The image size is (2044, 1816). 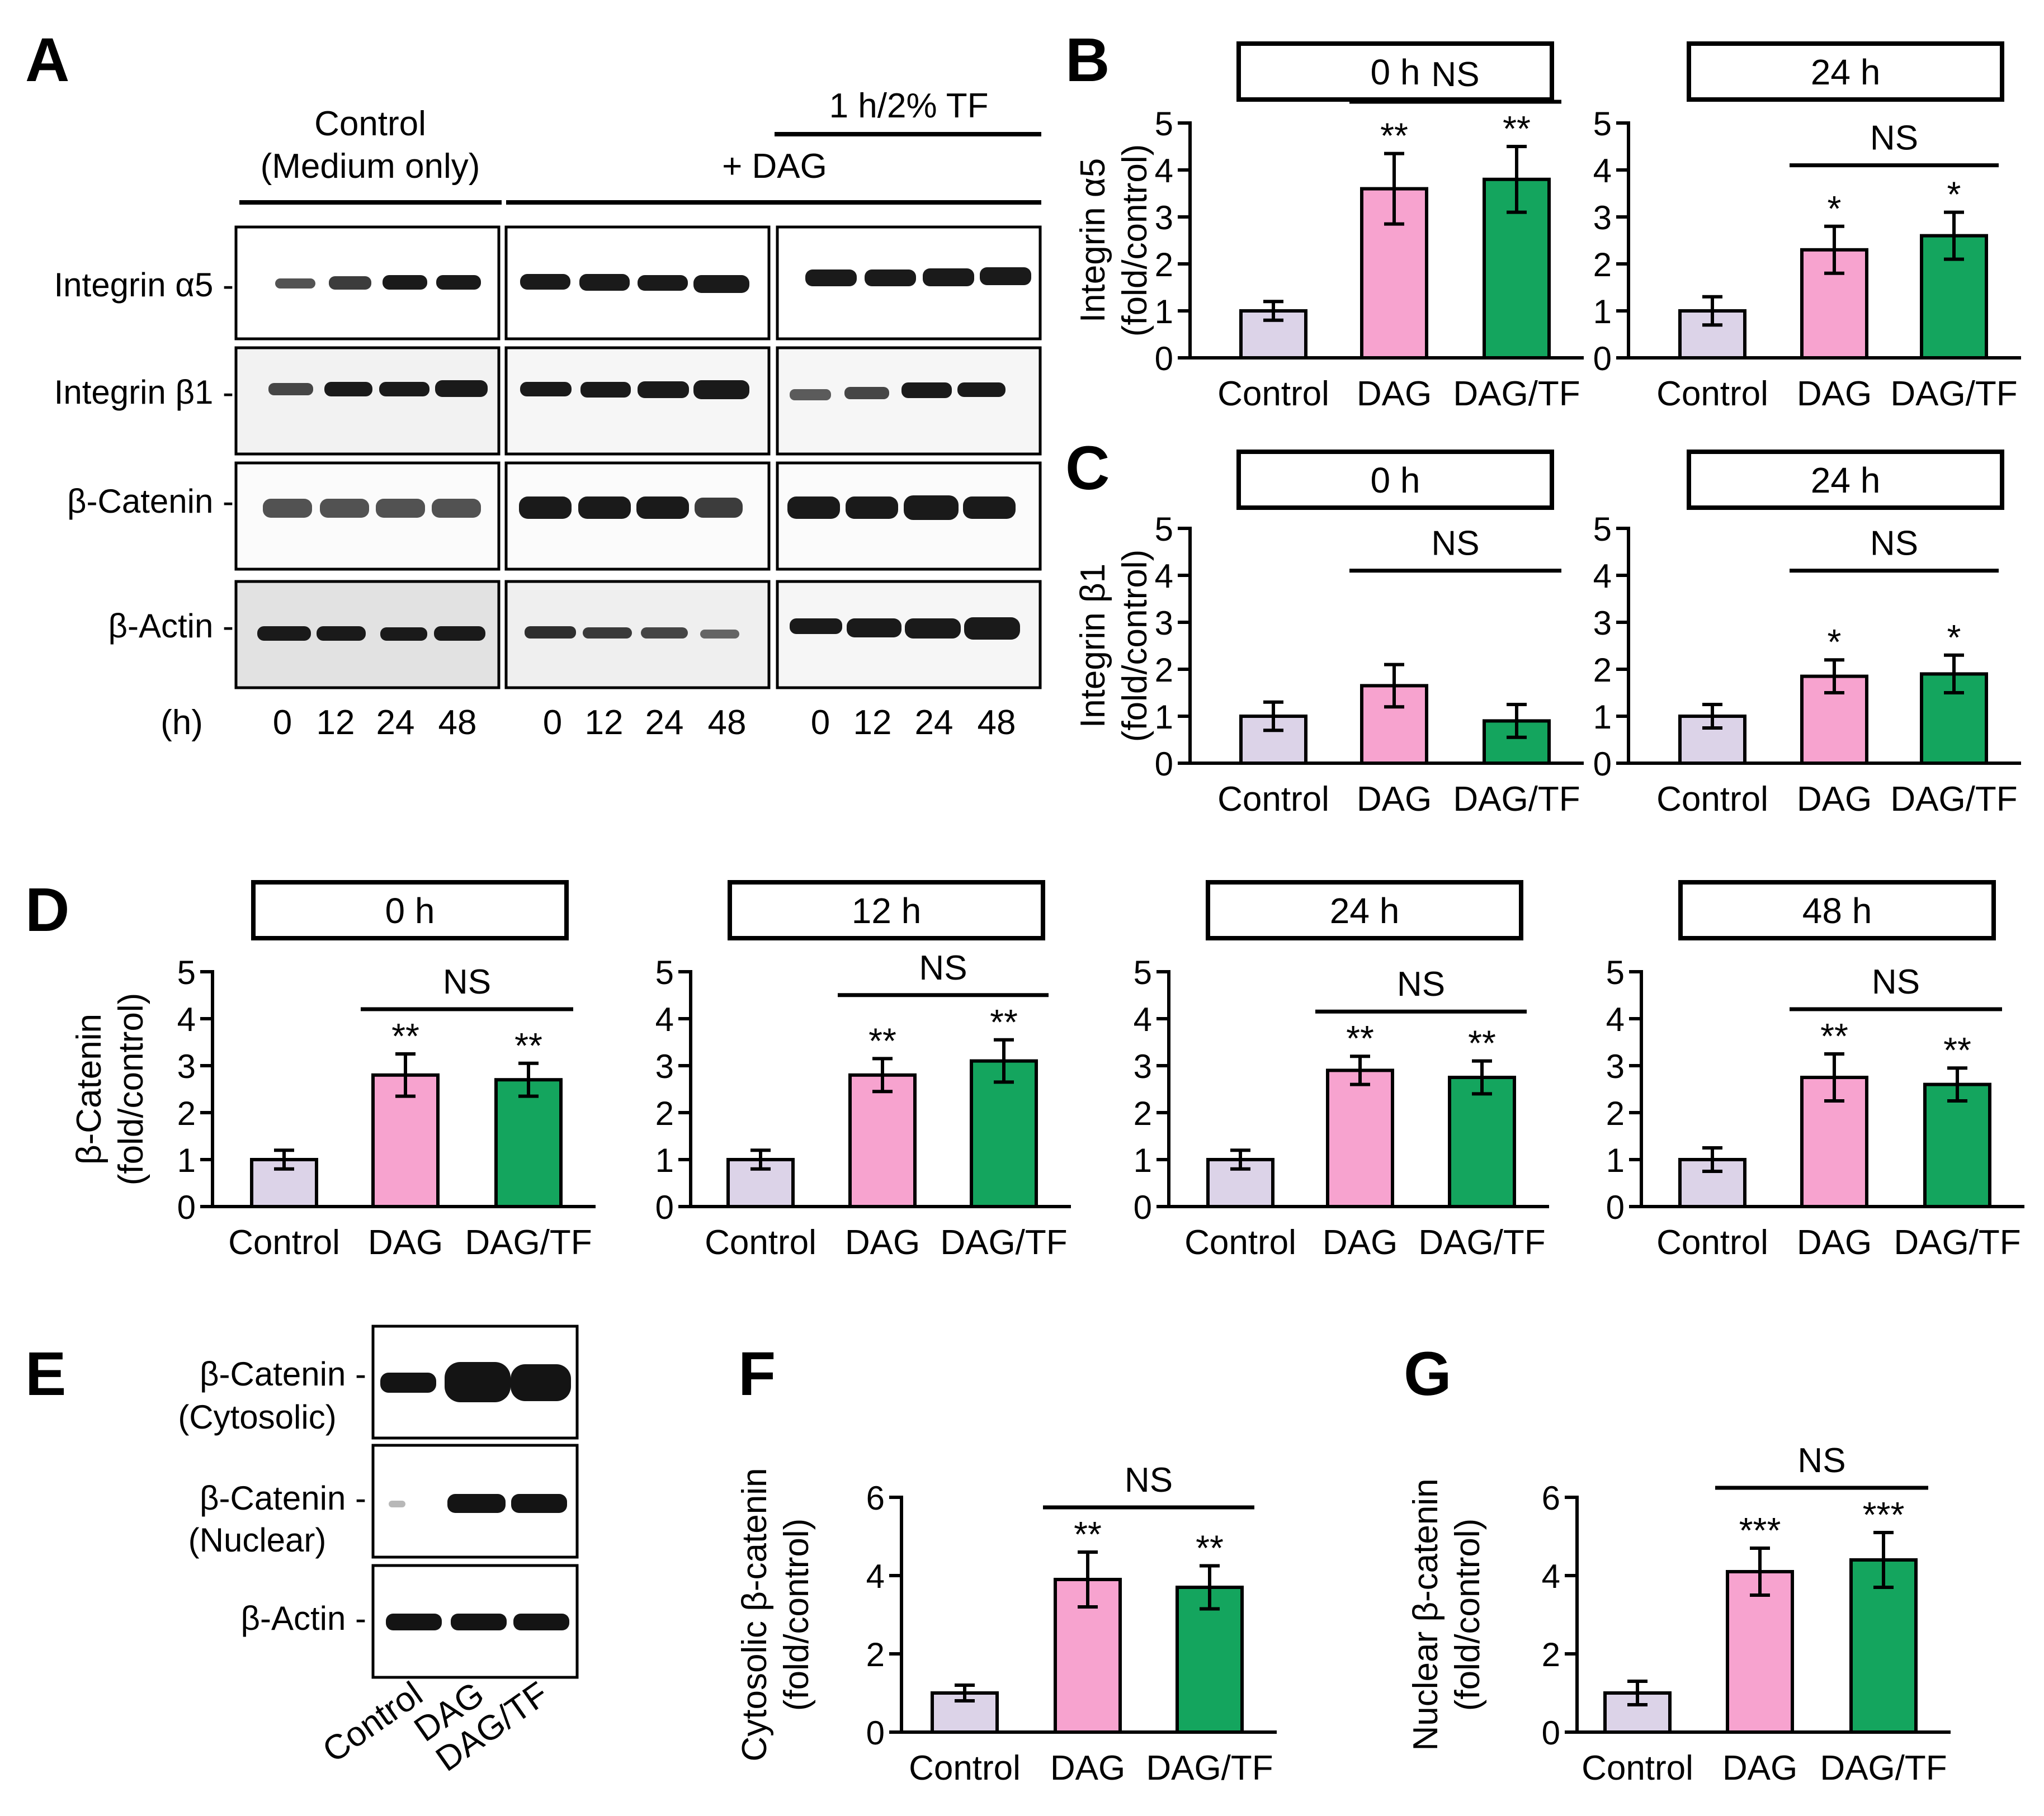 I want to click on significance-stars: ***, so click(x=1760, y=1530).